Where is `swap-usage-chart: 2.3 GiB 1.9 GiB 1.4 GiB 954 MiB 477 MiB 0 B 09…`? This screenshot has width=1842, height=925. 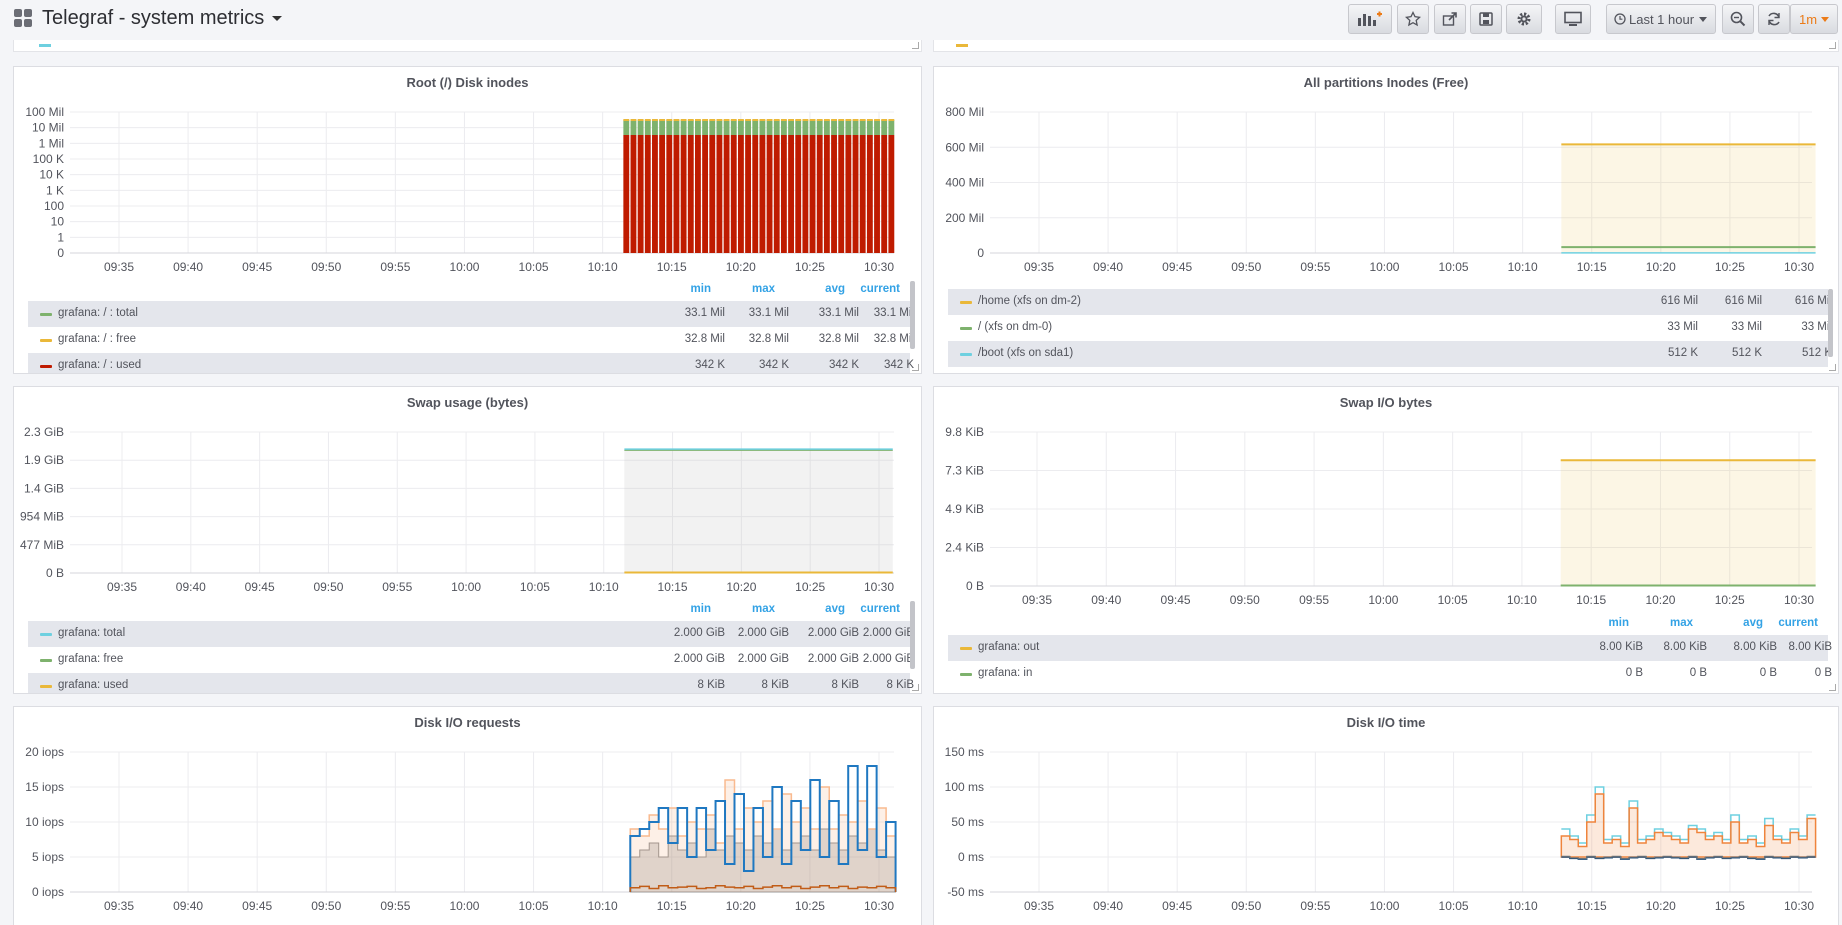 swap-usage-chart: 2.3 GiB 1.9 GiB 1.4 GiB 954 MiB 477 MiB 0 B 09… is located at coordinates (468, 492).